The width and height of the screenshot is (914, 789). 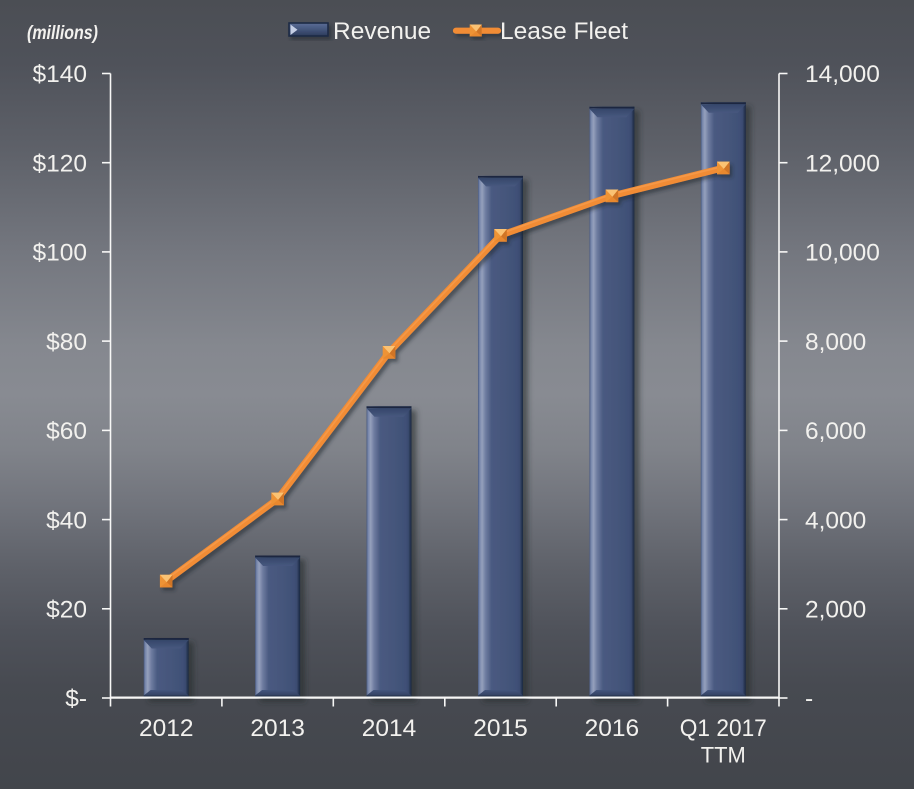 I want to click on svg-text: 2014, so click(x=389, y=728).